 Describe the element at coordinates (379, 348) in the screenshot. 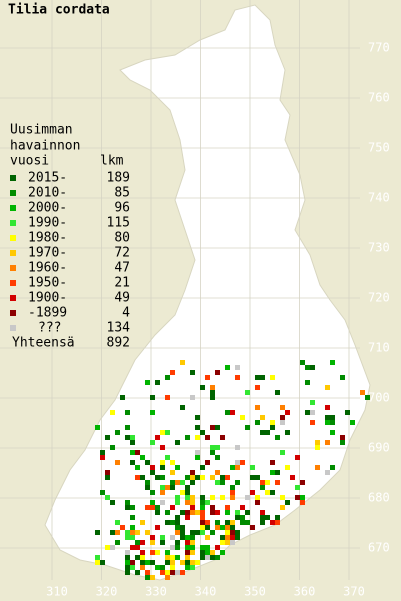

I see `y-axis-label: 710` at that location.